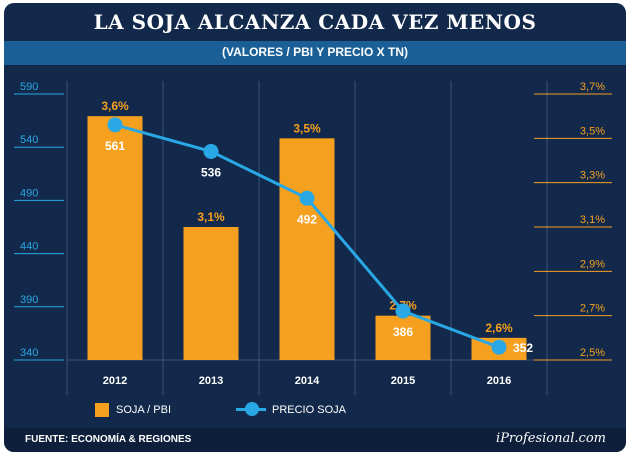  I want to click on bar-data-label: 2,6%, so click(499, 328).